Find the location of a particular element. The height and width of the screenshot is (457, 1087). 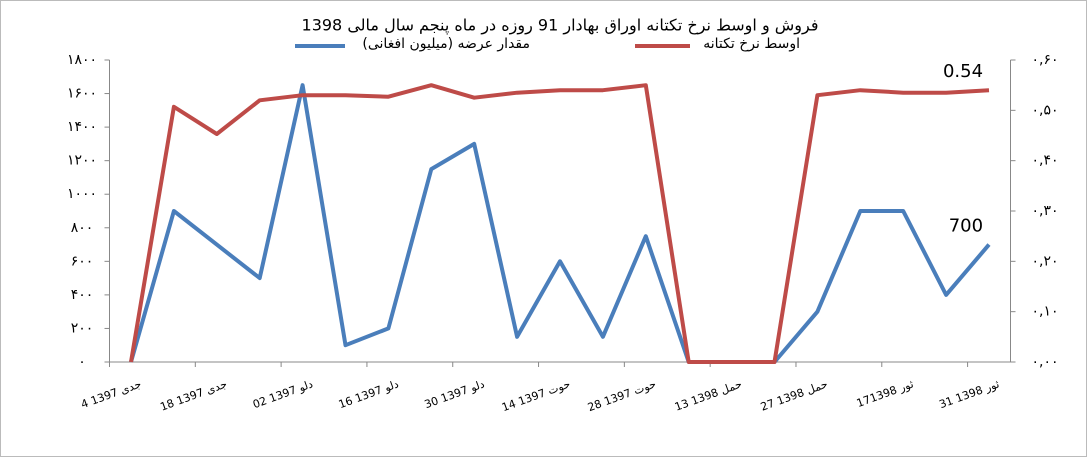

data-label: 0.54 is located at coordinates (963, 71).